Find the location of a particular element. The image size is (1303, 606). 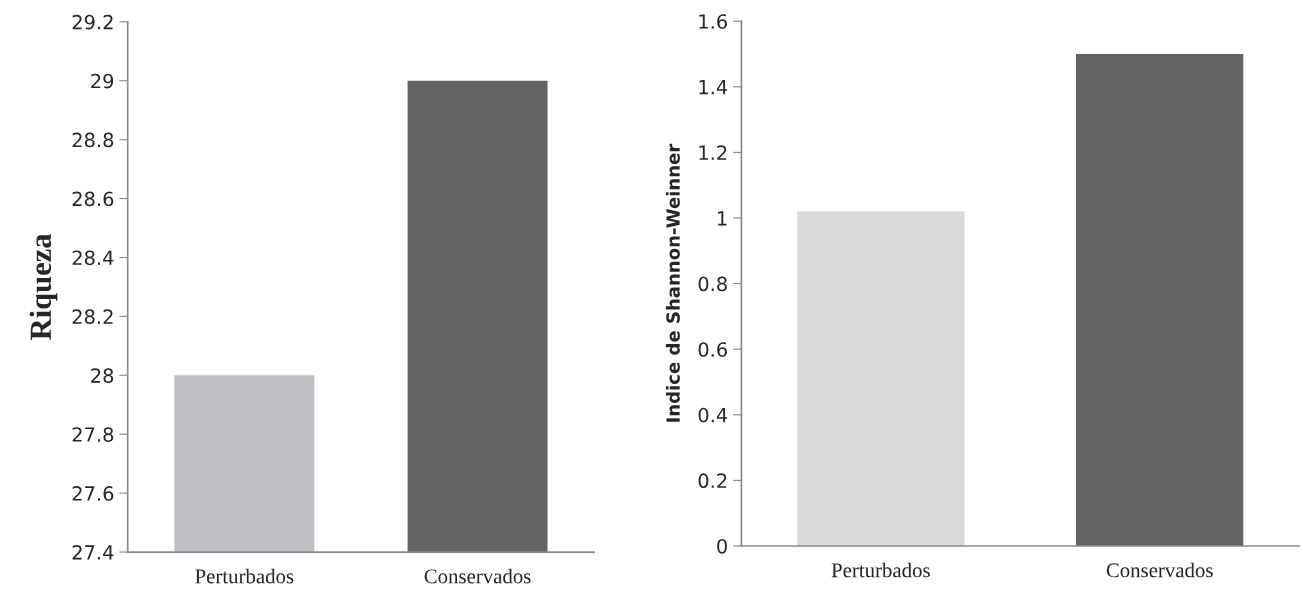

y-tick-label: 0.4 is located at coordinates (713, 415).